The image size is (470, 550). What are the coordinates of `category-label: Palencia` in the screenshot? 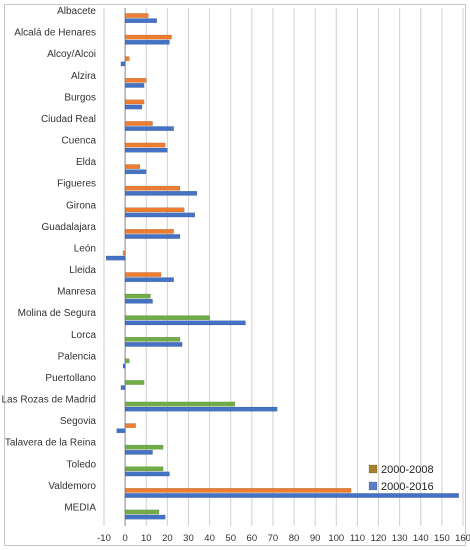 It's located at (77, 356).